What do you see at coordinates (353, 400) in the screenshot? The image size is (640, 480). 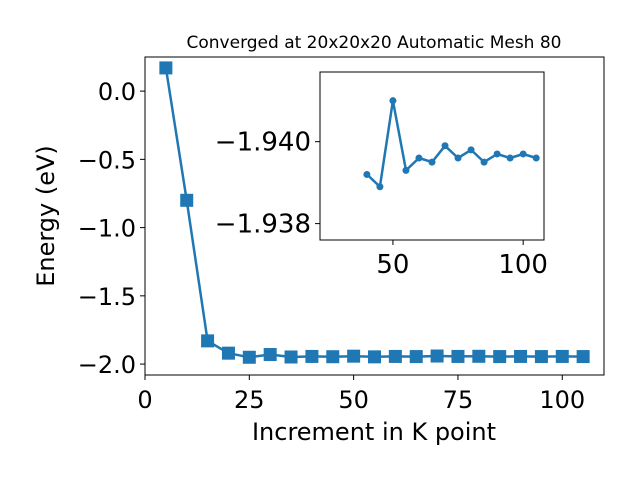 I see `main-x-tick-label: 50` at bounding box center [353, 400].